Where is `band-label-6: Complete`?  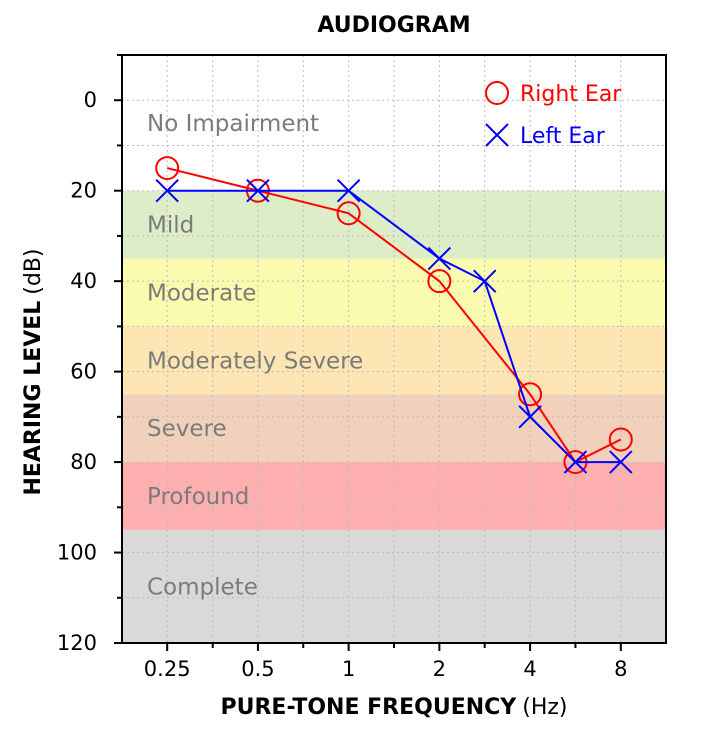 band-label-6: Complete is located at coordinates (202, 587).